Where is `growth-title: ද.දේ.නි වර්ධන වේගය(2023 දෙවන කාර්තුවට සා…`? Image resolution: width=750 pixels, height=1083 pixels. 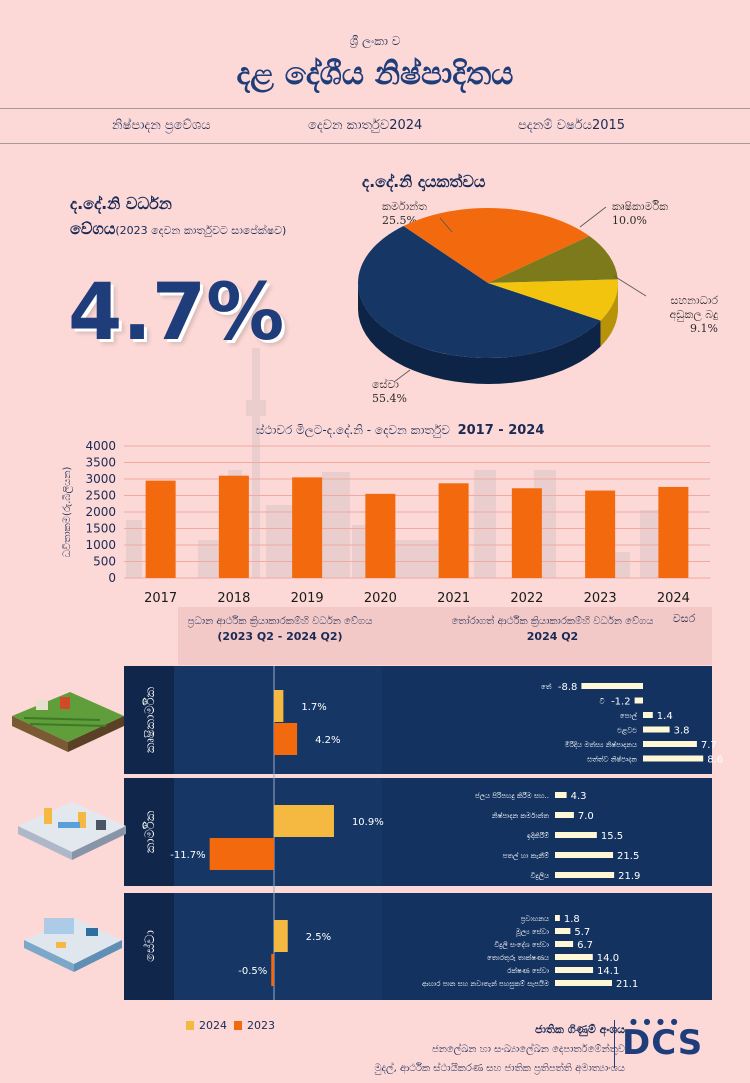 growth-title: ද.දේ.නි වර්ධන වේගය(2023 දෙවන කාර්තුවට සා… is located at coordinates (185, 217).